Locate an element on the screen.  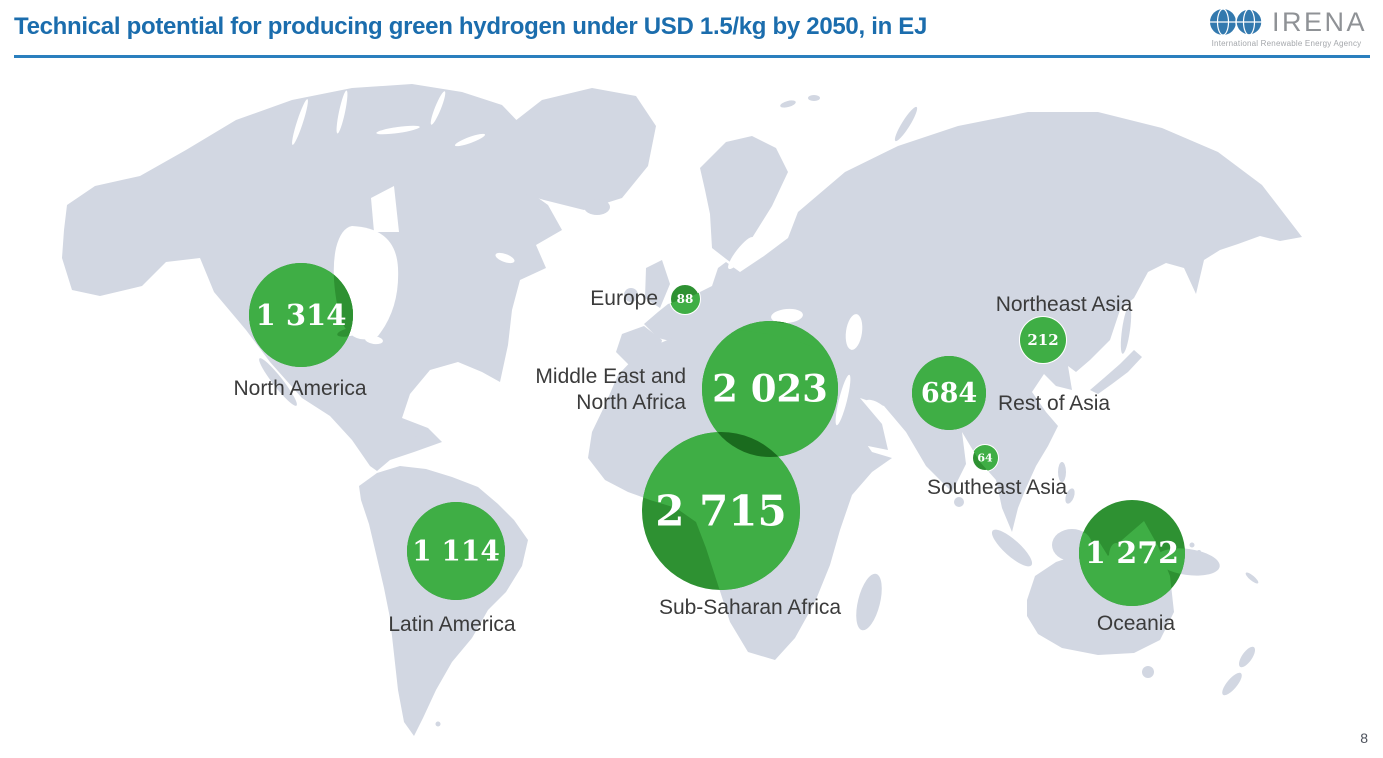
region-value-sub-saharan-africa: 2 715 is located at coordinates (721, 510).